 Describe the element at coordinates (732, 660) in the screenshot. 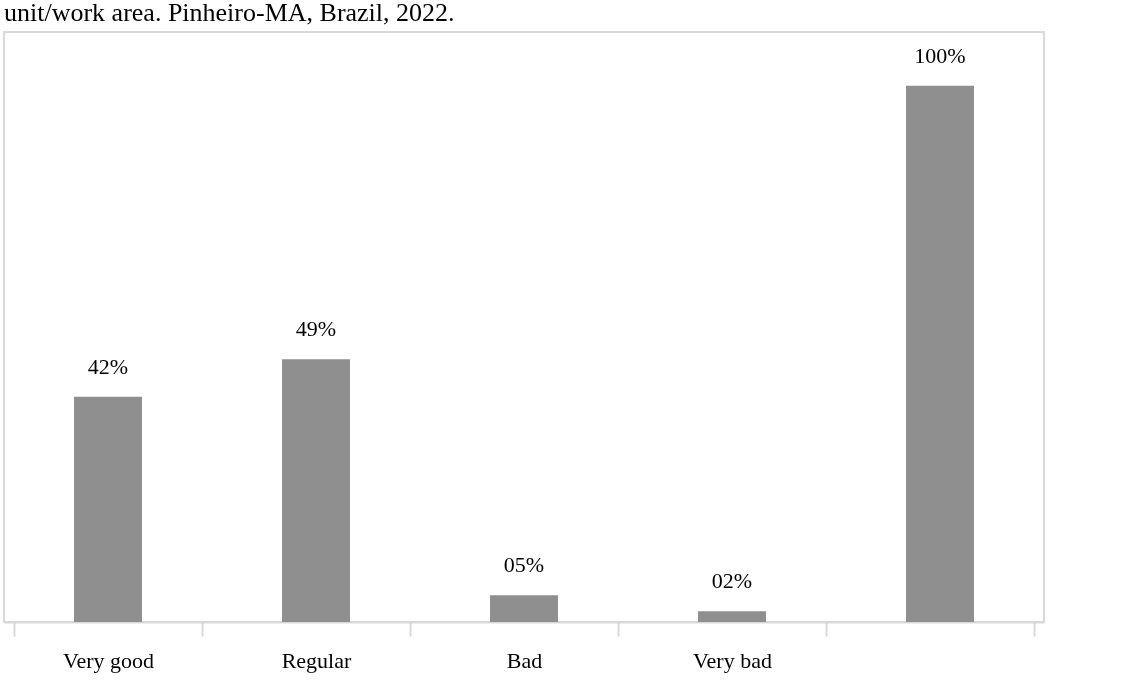

I see `x-tick-label: Very bad` at that location.